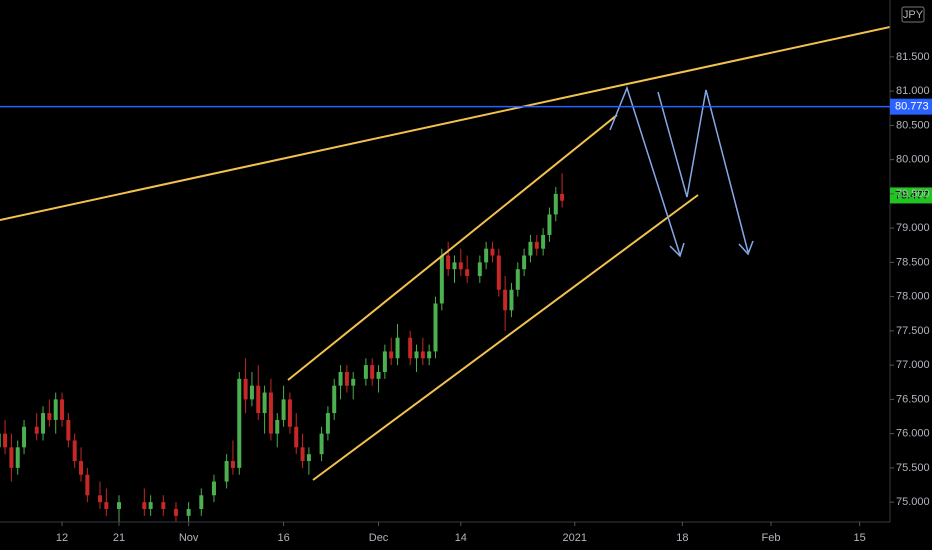  I want to click on x-tick-label: 15, so click(859, 538).